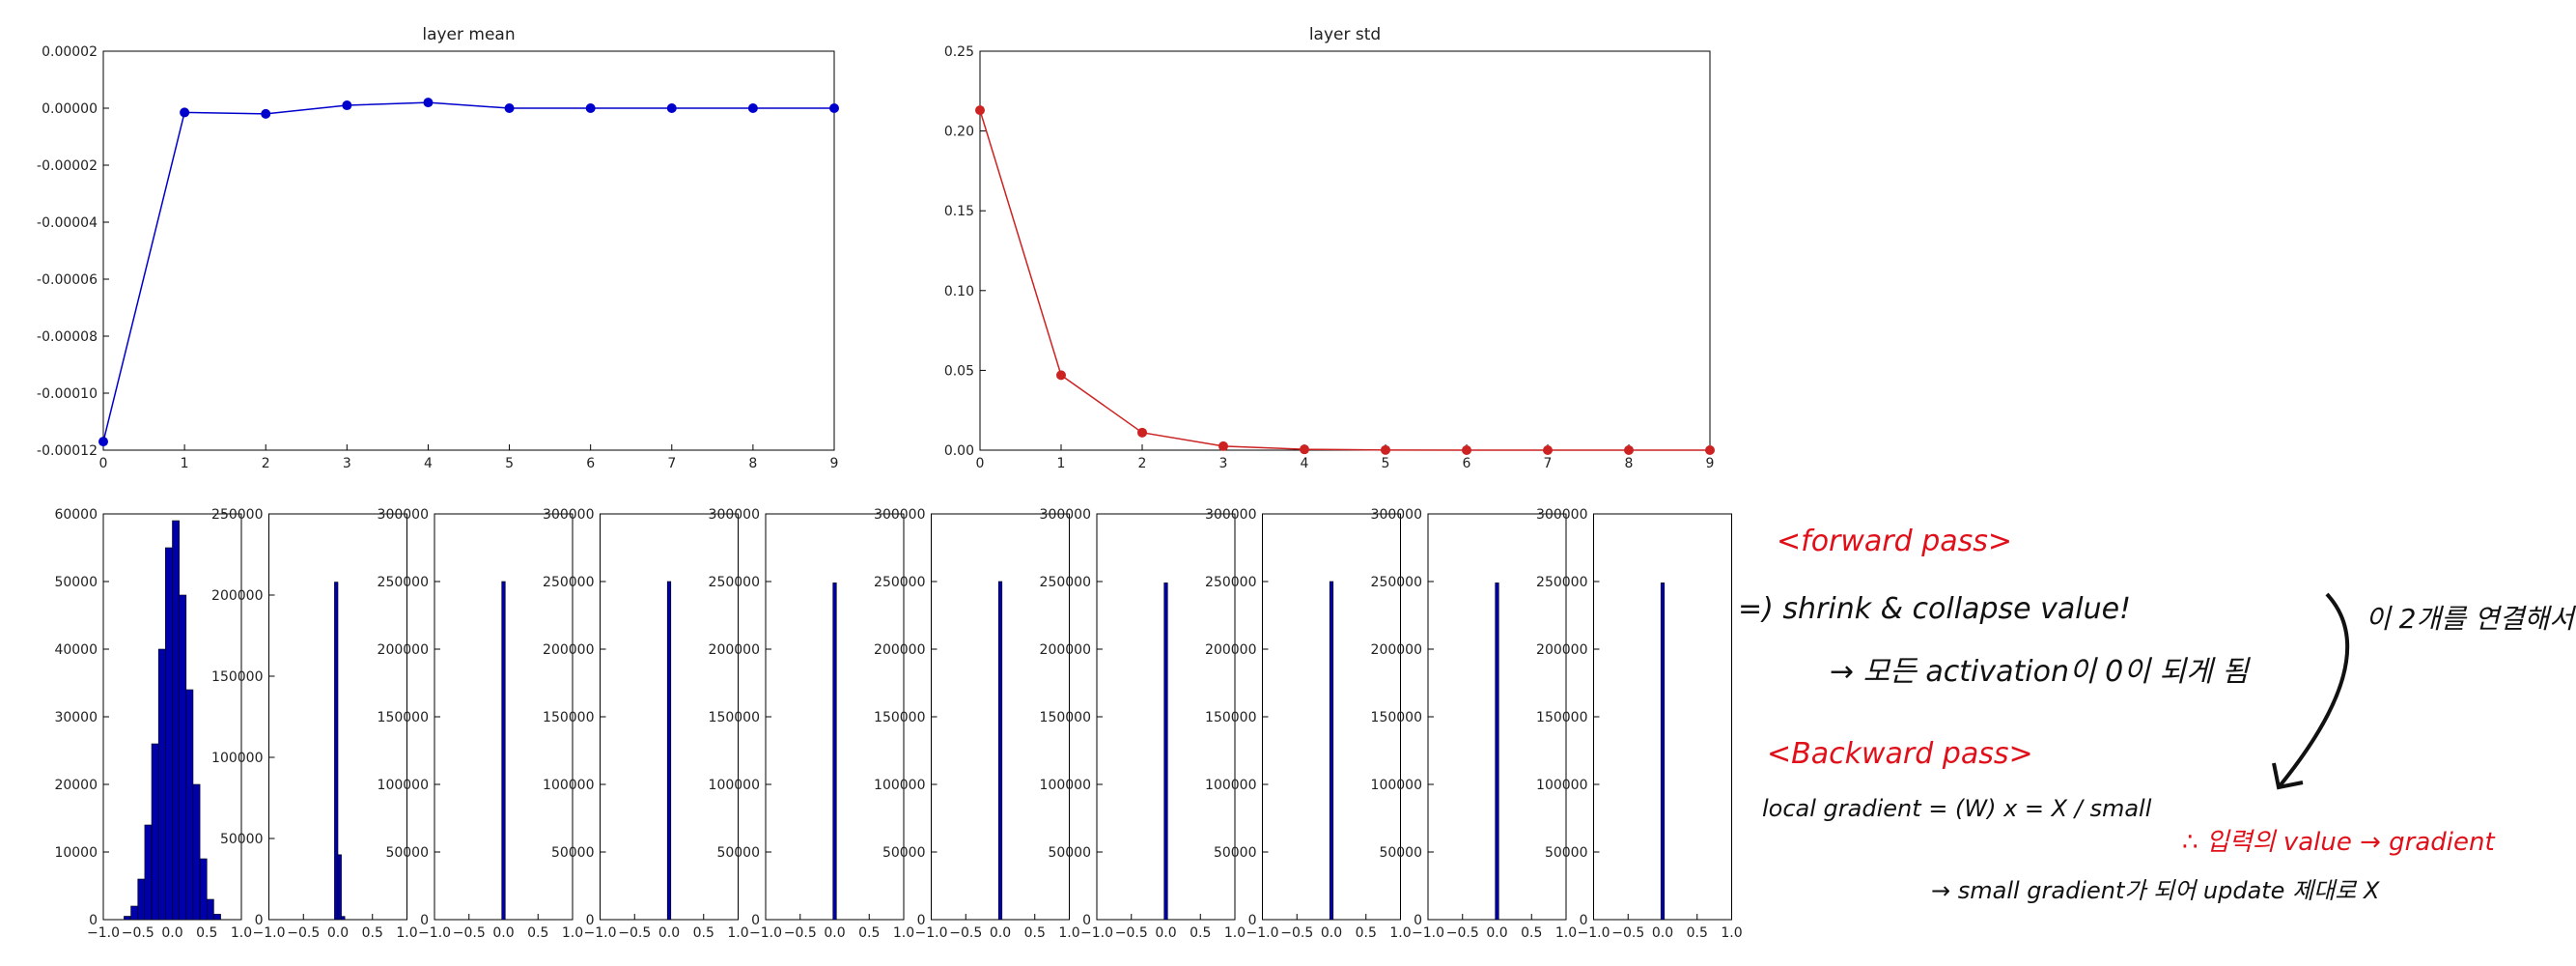  I want to click on plot-frame, so click(1345, 250).